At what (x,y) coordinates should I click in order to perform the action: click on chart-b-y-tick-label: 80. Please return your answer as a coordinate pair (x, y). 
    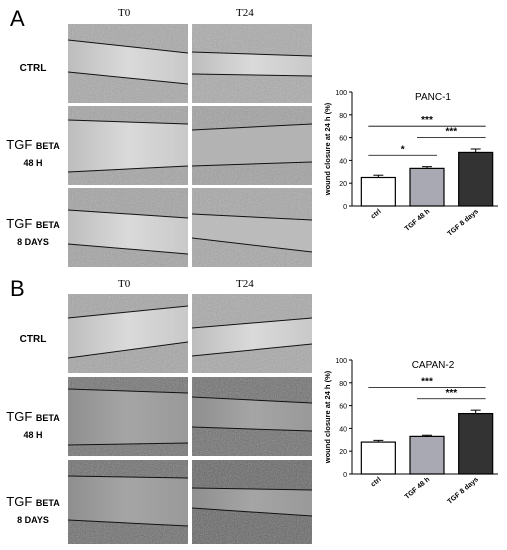
    Looking at the image, I should click on (343, 384).